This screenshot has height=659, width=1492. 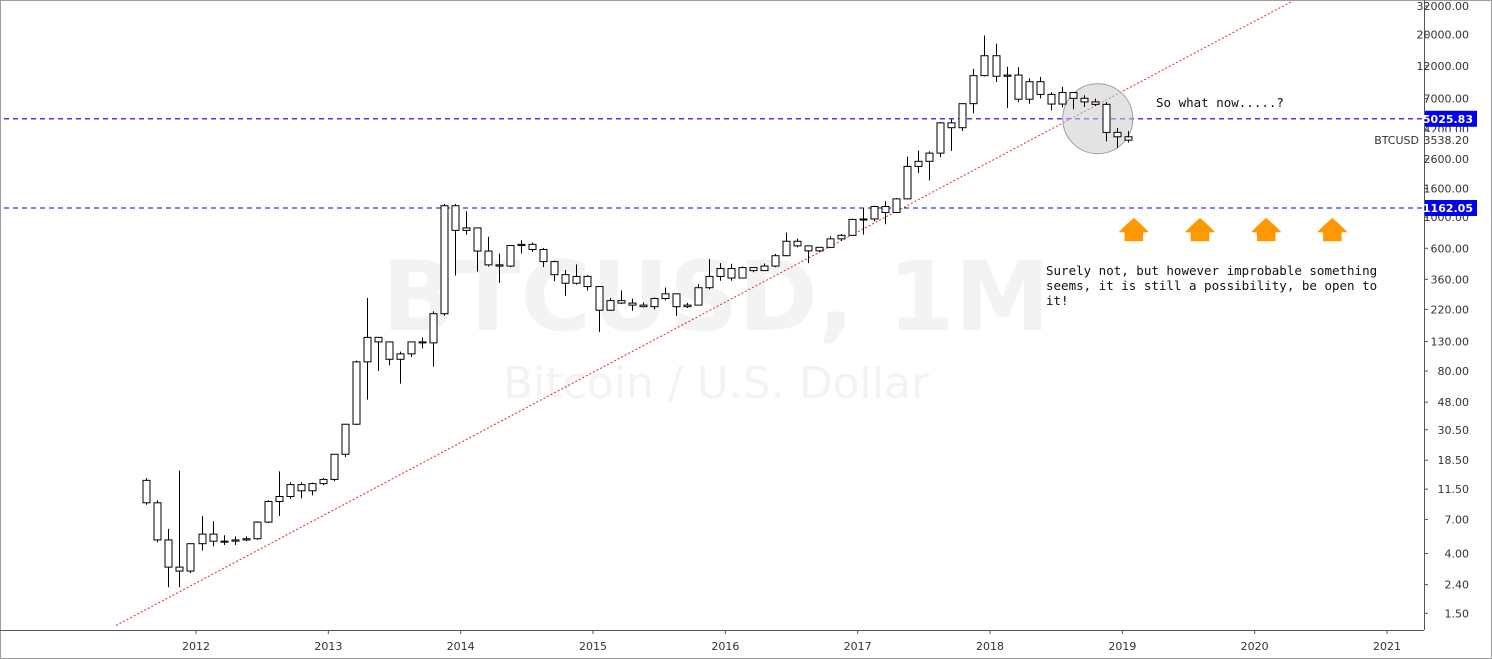 I want to click on y-tick-label: 80.00, so click(x=1454, y=371).